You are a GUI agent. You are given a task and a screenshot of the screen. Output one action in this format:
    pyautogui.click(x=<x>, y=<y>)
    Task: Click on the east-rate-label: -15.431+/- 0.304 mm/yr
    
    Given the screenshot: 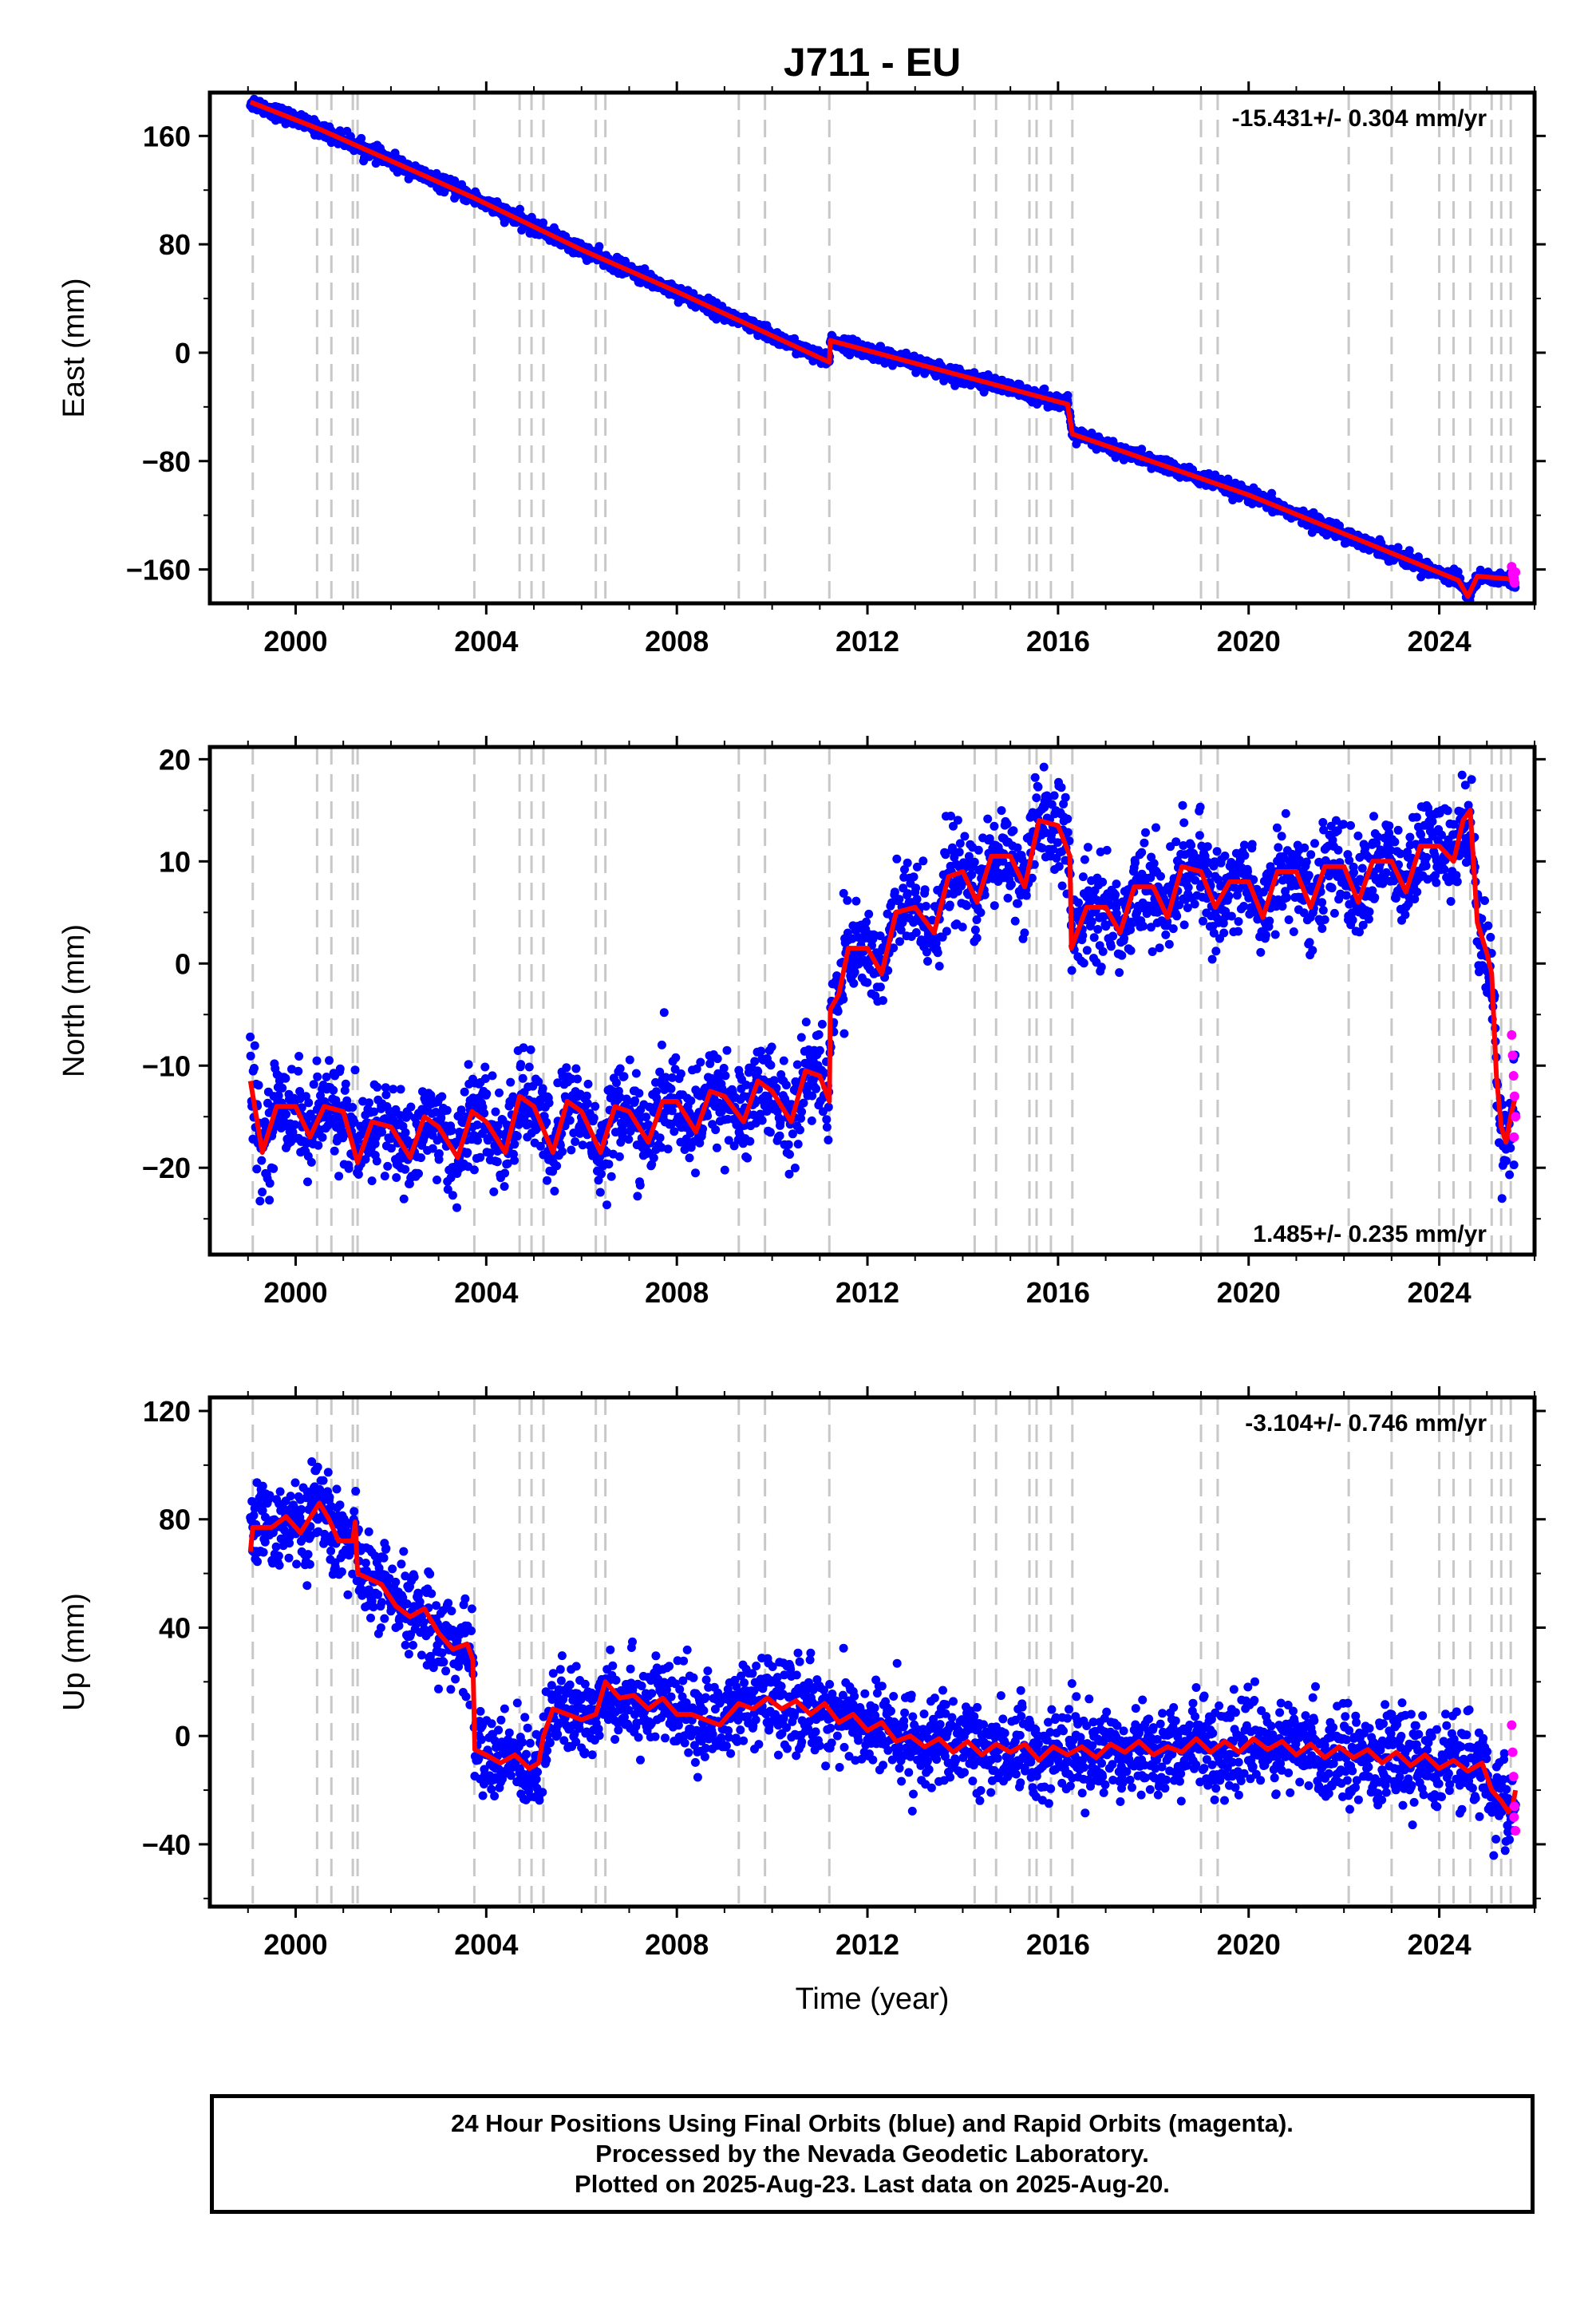 What is the action you would take?
    pyautogui.click(x=1359, y=118)
    